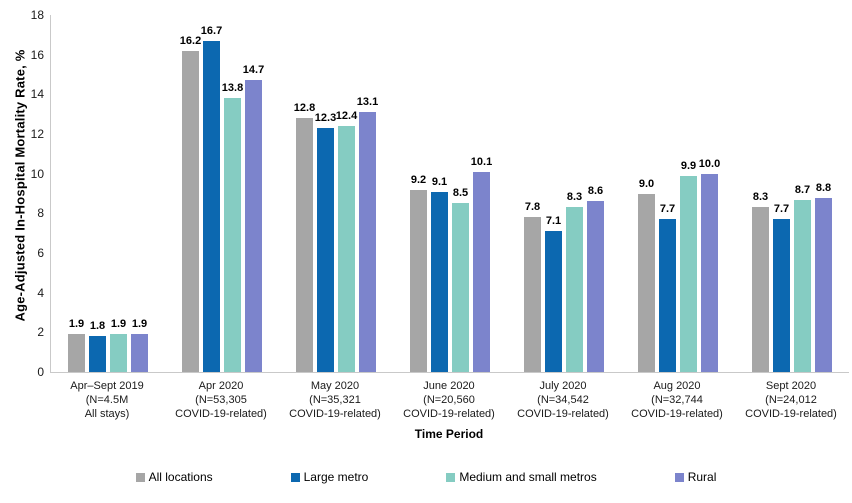 This screenshot has height=503, width=852. What do you see at coordinates (418, 179) in the screenshot?
I see `bar-value-label: 9.2` at bounding box center [418, 179].